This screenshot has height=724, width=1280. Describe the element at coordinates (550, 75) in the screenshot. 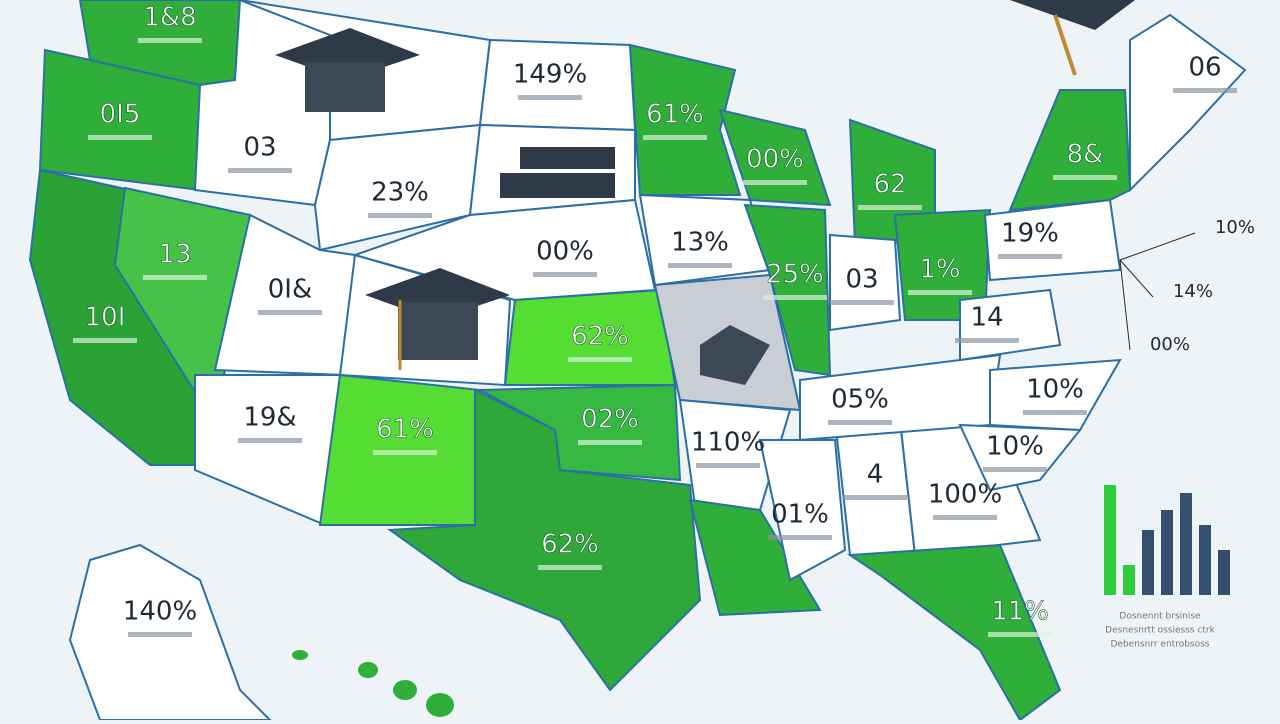

I see `region-label: 149%` at that location.